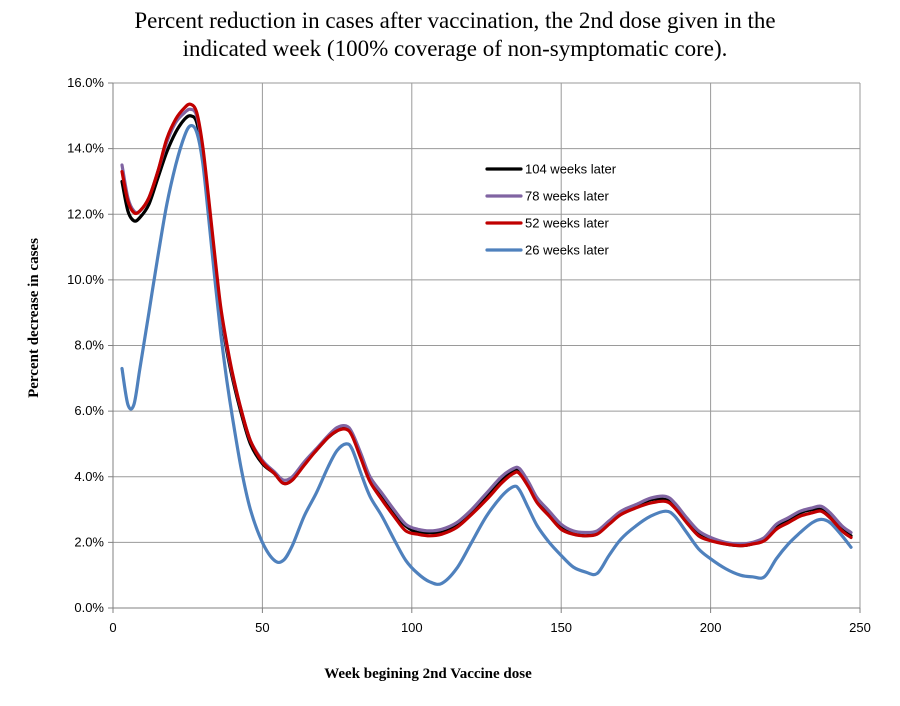 This screenshot has height=706, width=900. What do you see at coordinates (89, 607) in the screenshot?
I see `y-tick-label: 0.0%` at bounding box center [89, 607].